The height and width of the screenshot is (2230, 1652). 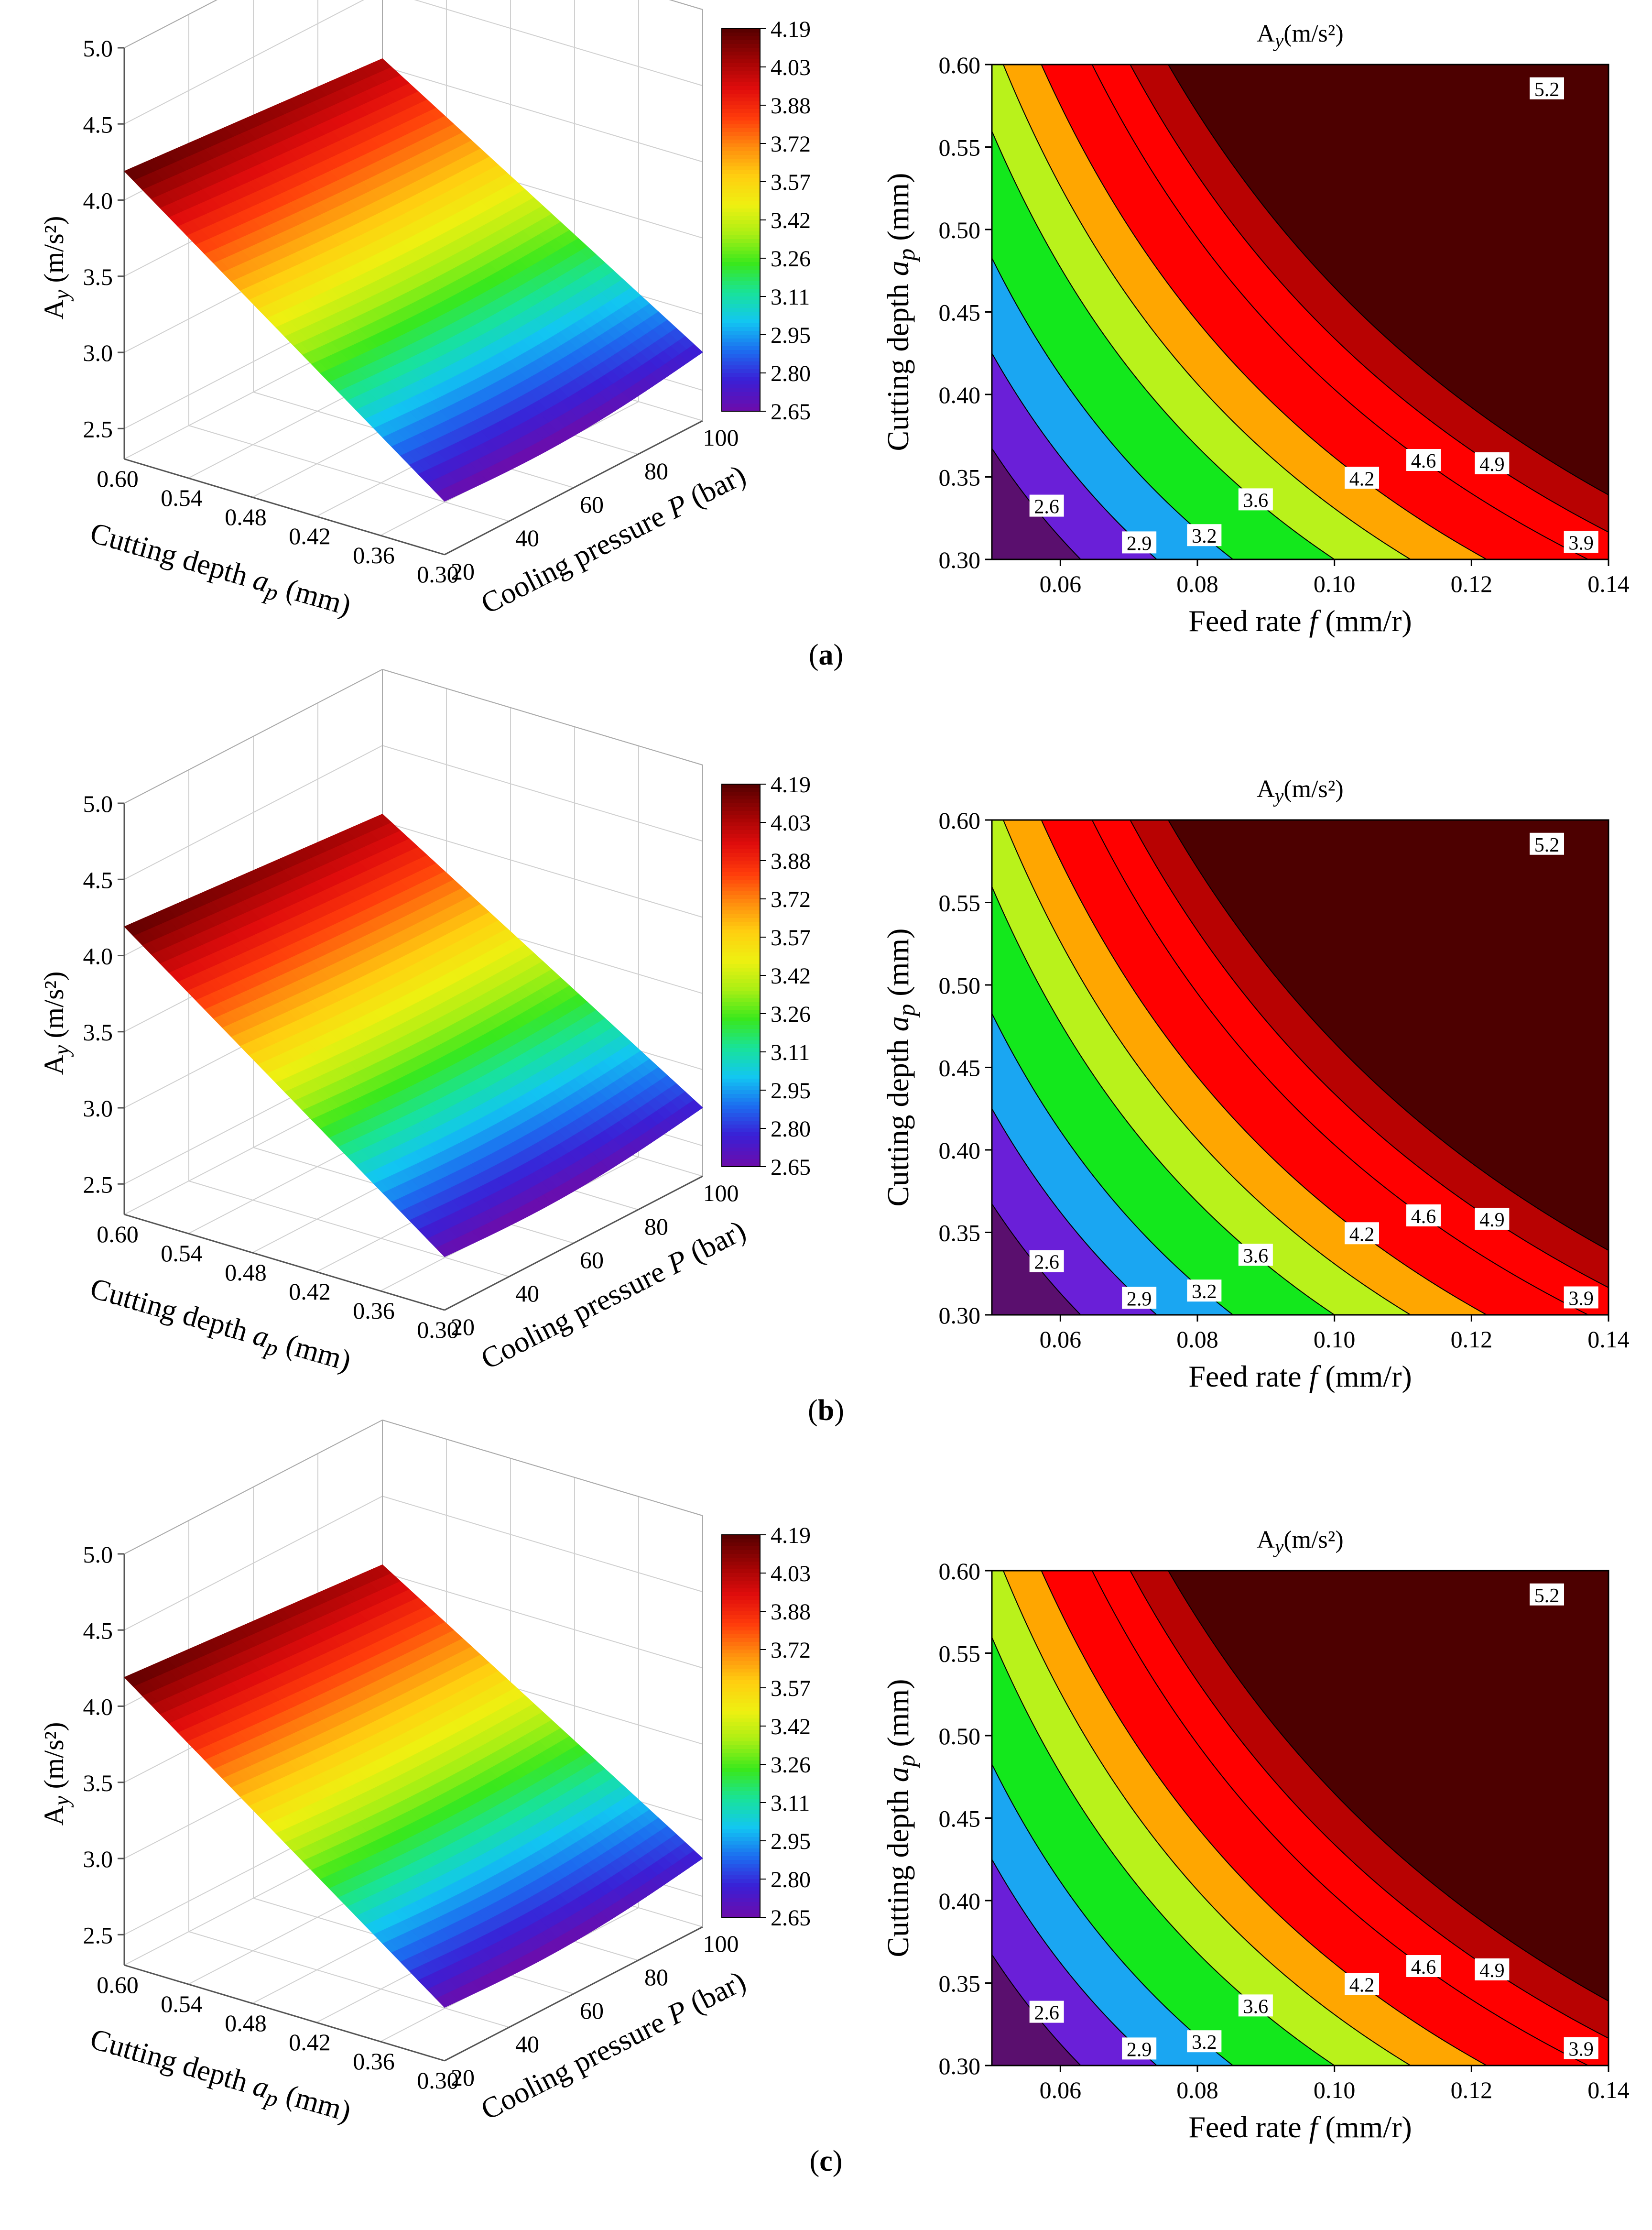 What do you see at coordinates (791, 1650) in the screenshot?
I see `colorbar-tick-label: 3.72` at bounding box center [791, 1650].